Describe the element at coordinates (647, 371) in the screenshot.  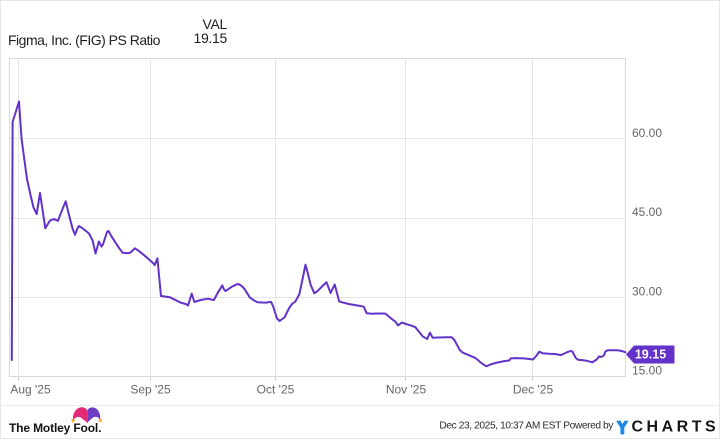
I see `svg-text: 15.00` at that location.